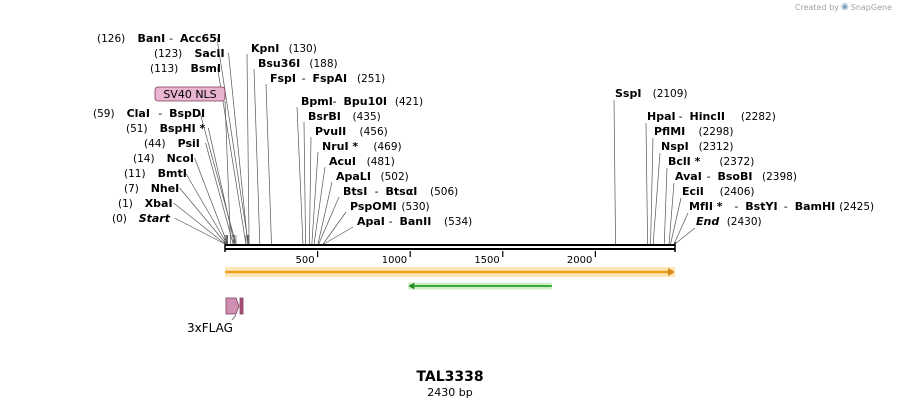  I want to click on sv40-nls-leader, so click(227, 172).